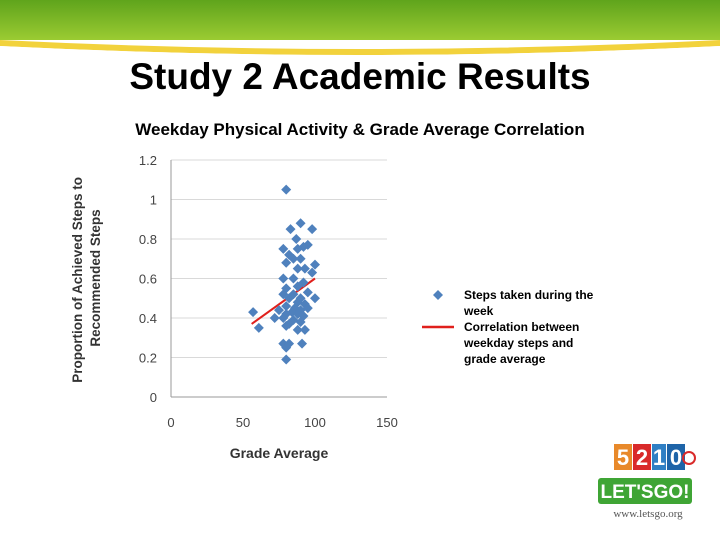 The image size is (720, 540). I want to click on x-tick-label: 0, so click(170, 422).